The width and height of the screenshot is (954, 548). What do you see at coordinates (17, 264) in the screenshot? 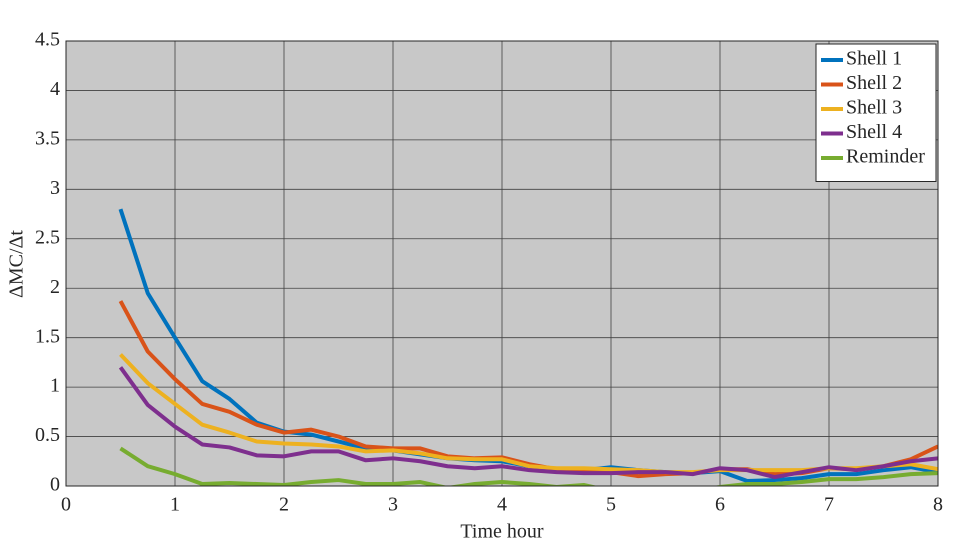
I see `y-axis-label: ΔMC/Δt` at bounding box center [17, 264].